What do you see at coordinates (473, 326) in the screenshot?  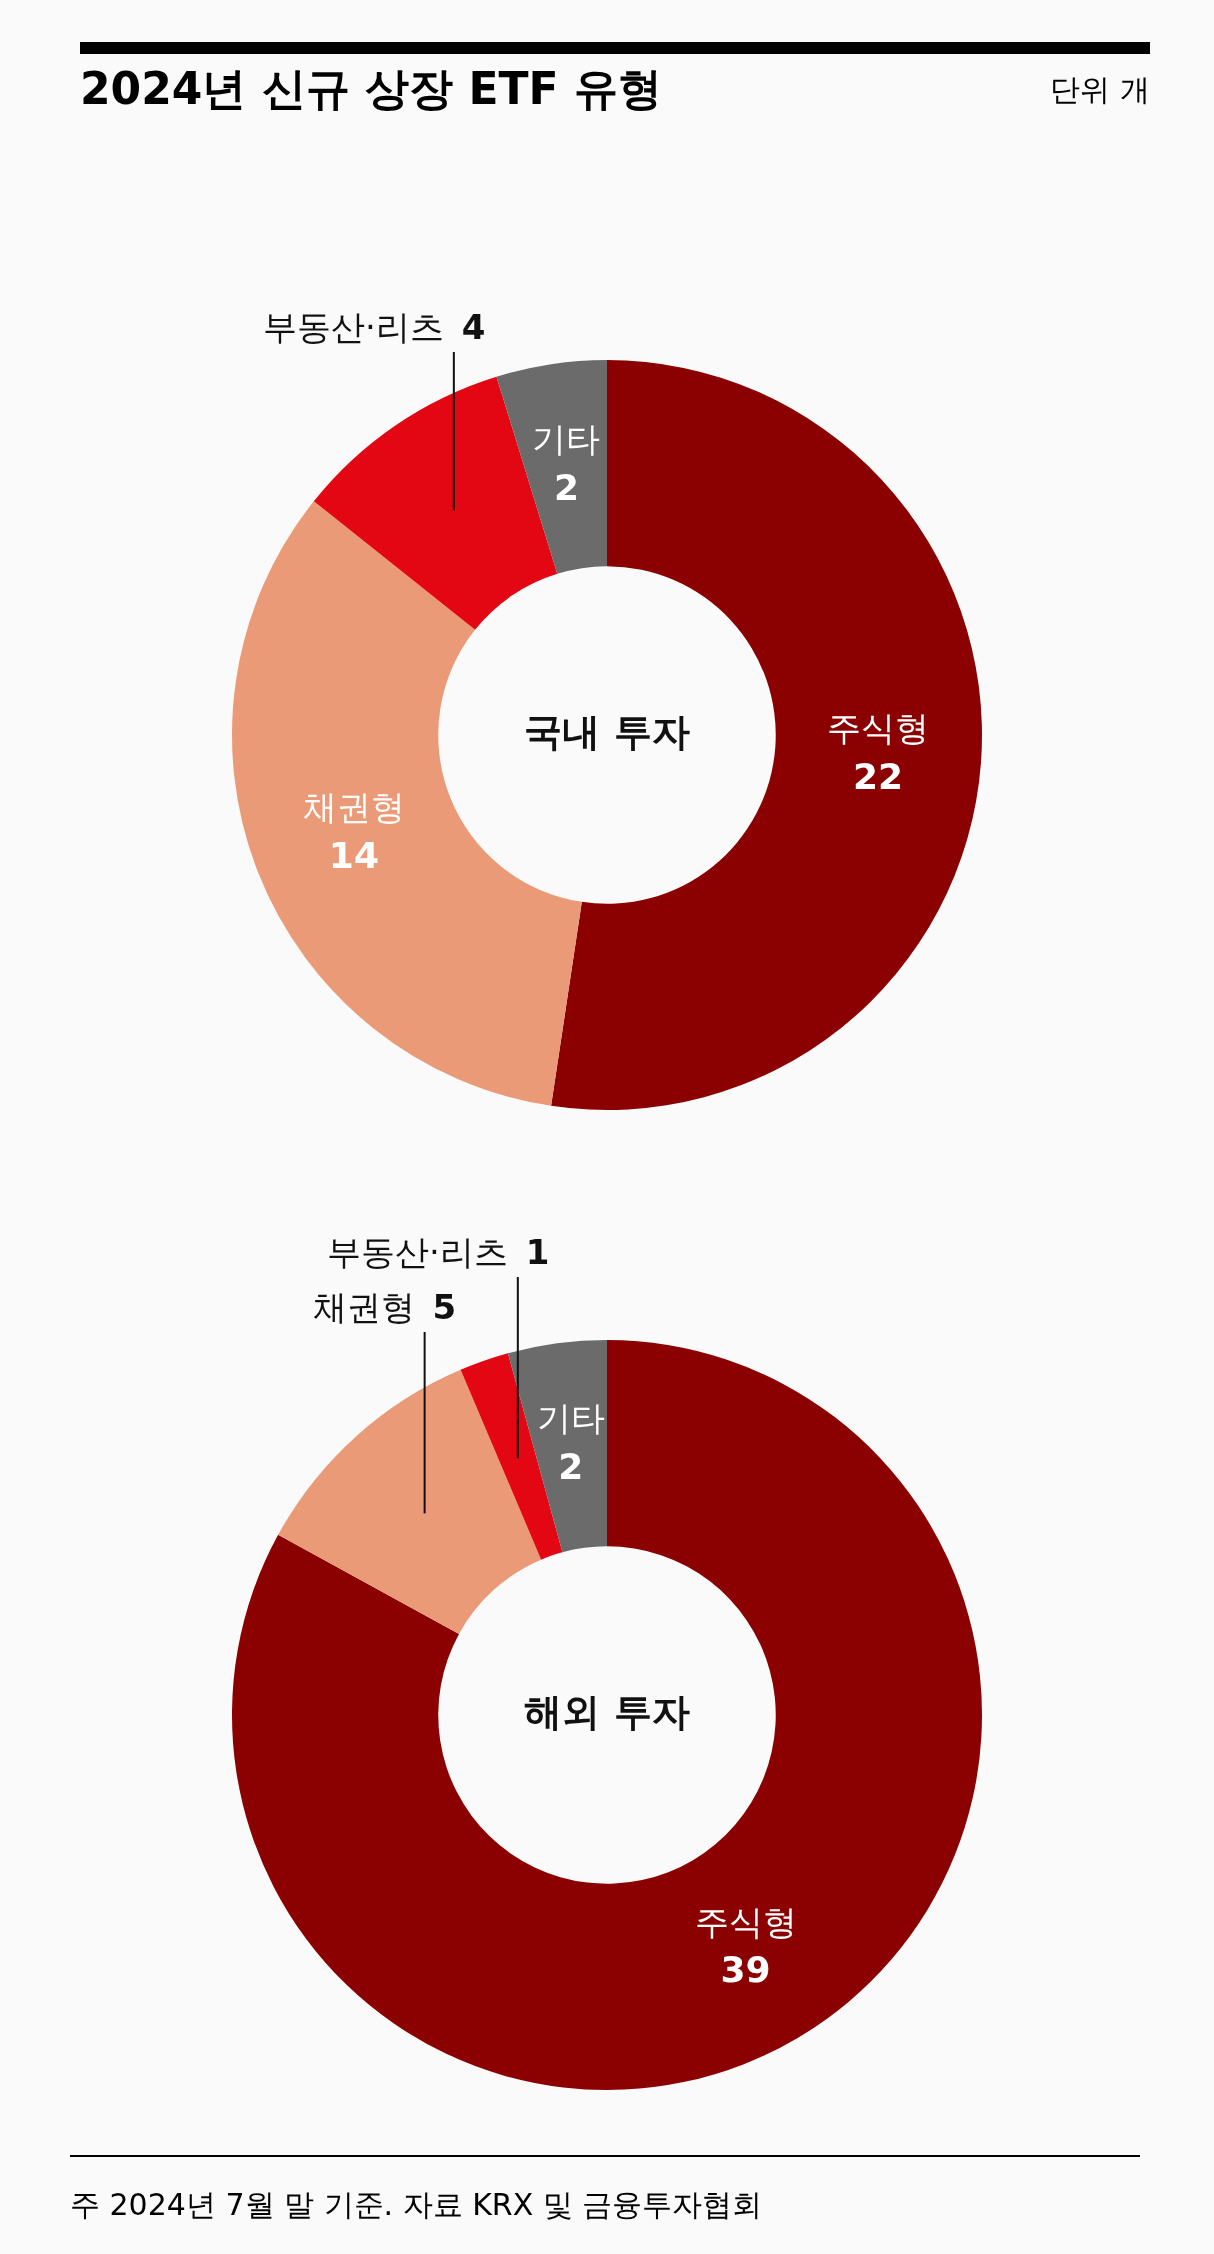 I see `data-label: 4` at bounding box center [473, 326].